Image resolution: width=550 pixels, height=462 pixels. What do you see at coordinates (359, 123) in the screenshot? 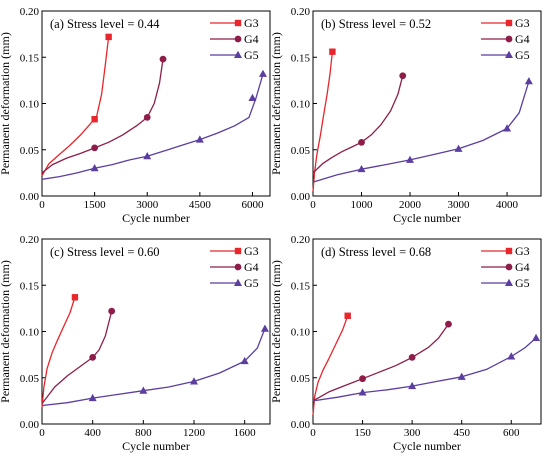
I see `panel-b-series-g4` at bounding box center [359, 123].